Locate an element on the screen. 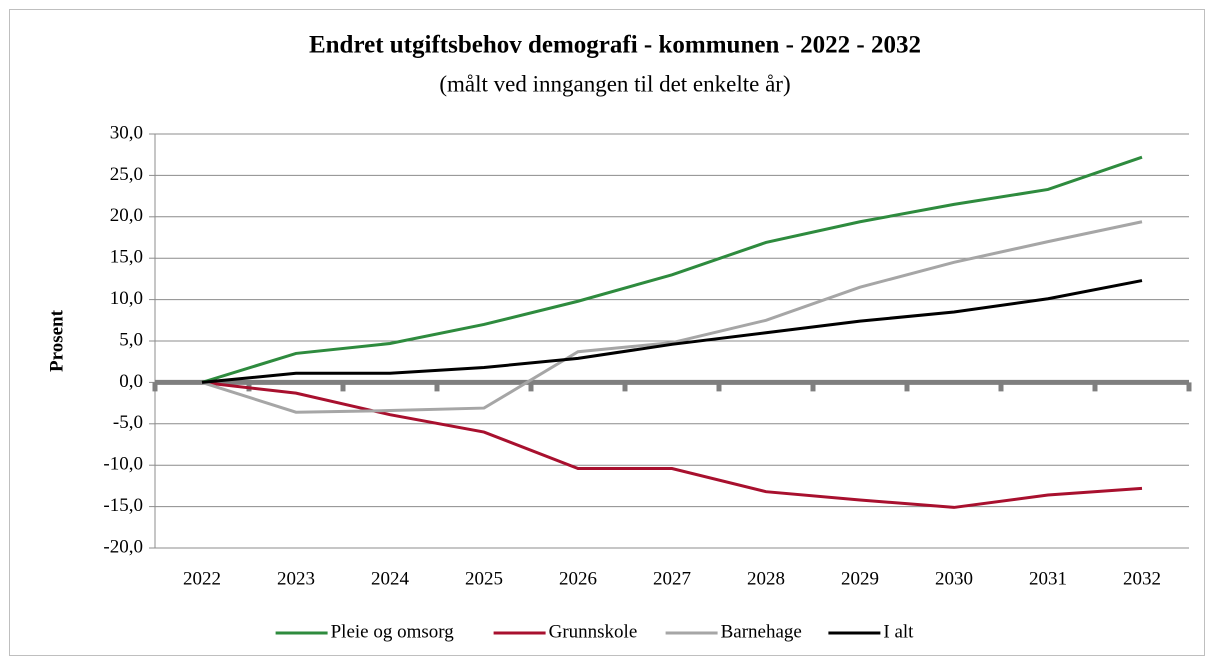 The image size is (1214, 665). legend-label: I alt is located at coordinates (898, 631).